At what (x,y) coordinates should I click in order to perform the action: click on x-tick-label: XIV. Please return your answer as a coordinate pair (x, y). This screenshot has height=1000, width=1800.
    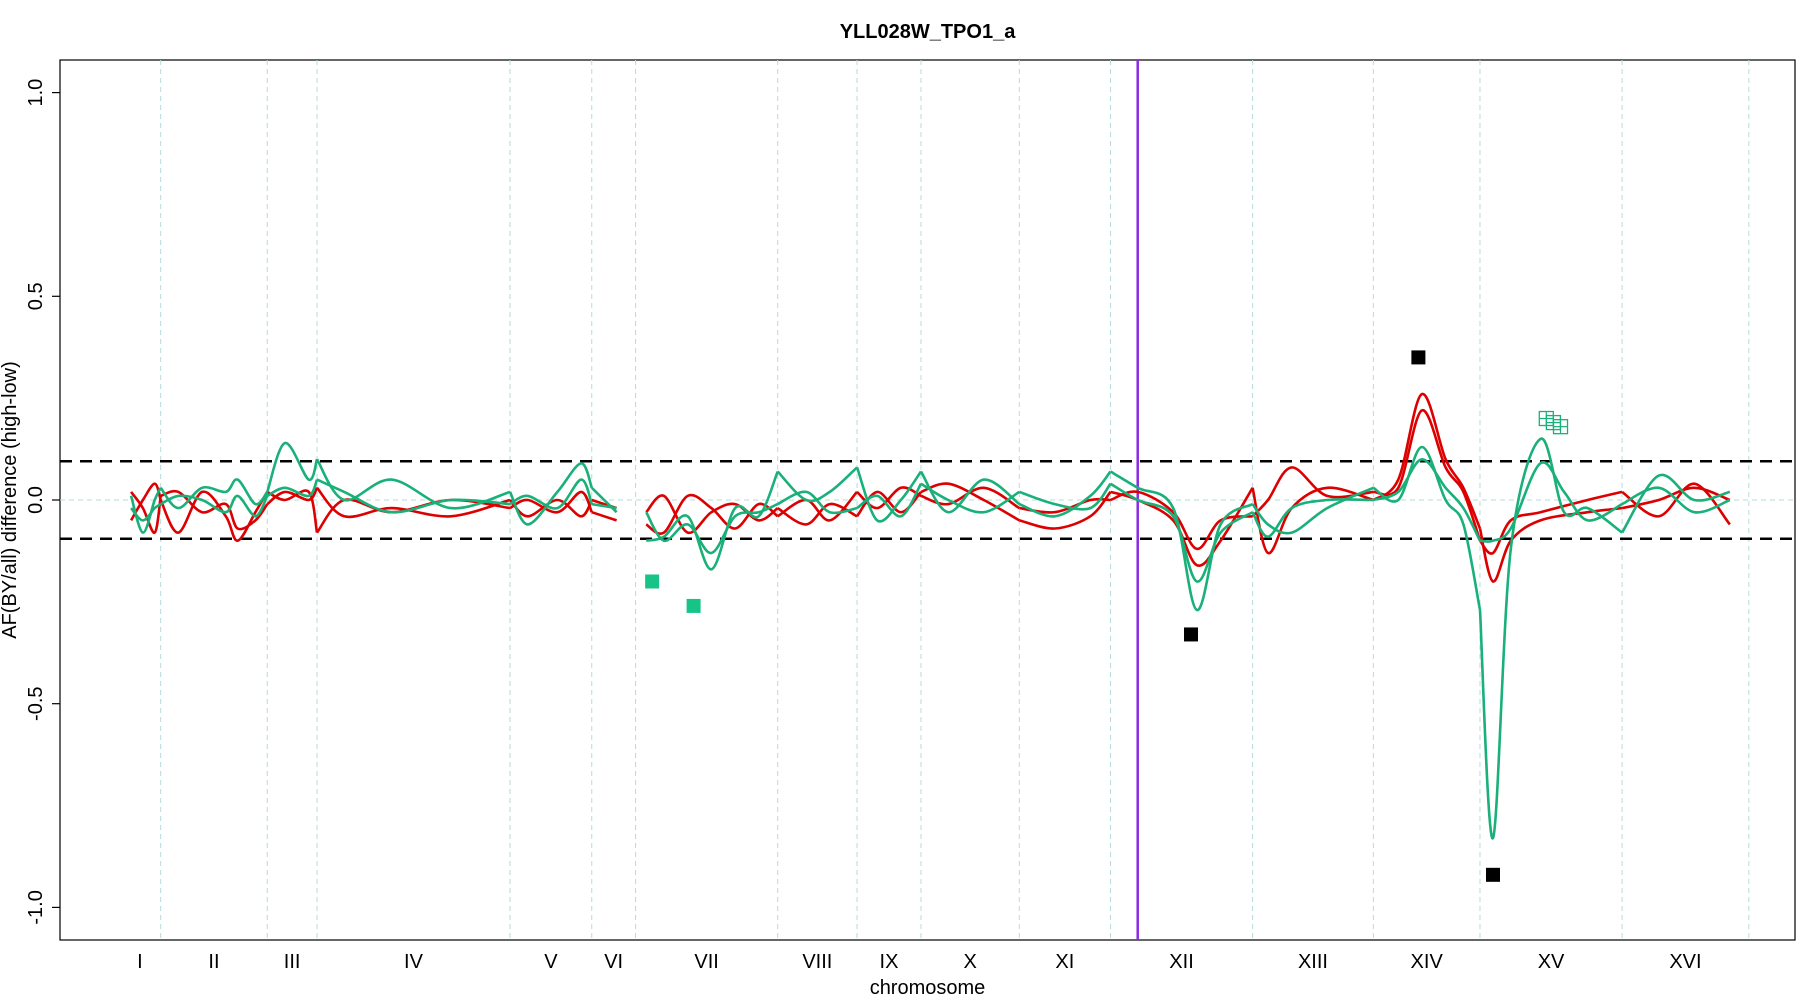
    Looking at the image, I should click on (1427, 962).